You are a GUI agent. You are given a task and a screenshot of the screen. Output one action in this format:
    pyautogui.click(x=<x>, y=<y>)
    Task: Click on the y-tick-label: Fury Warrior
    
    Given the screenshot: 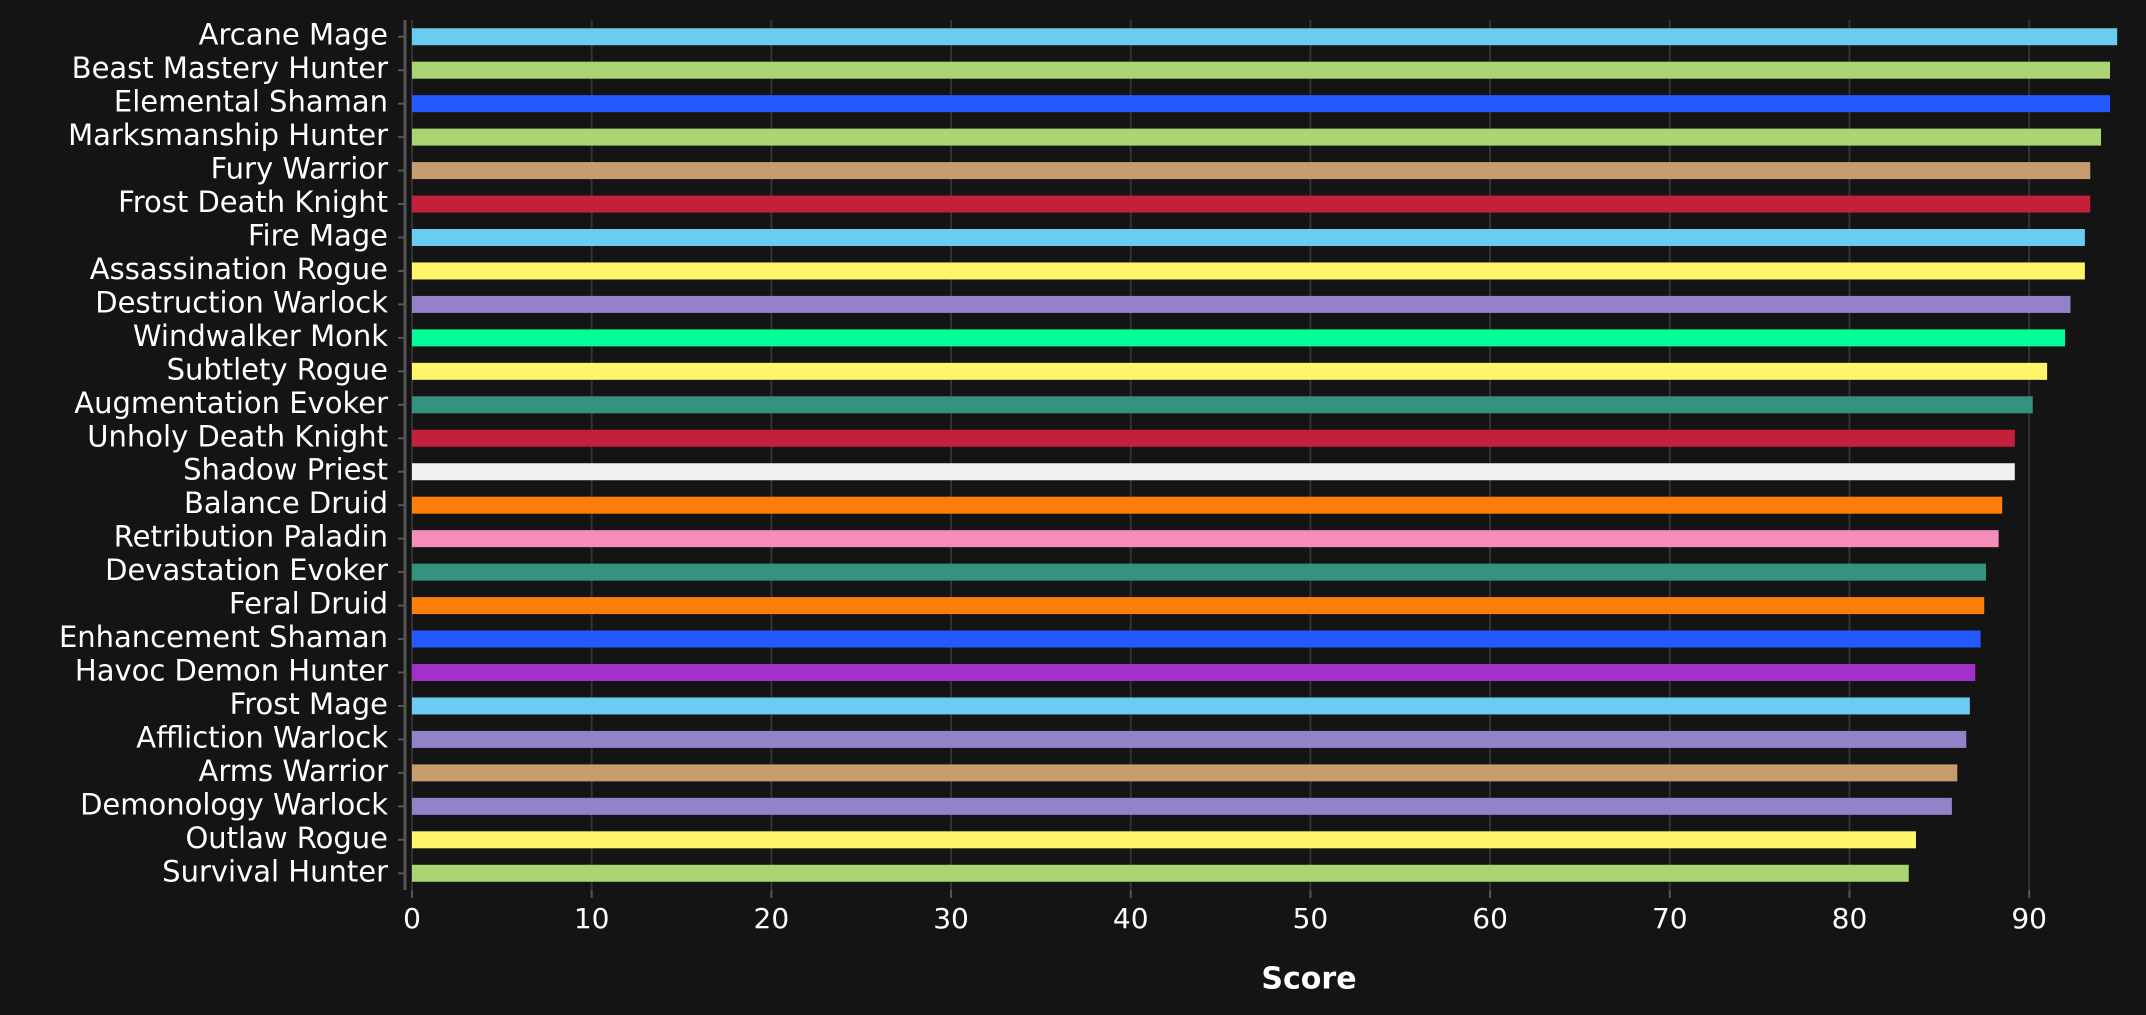 What is the action you would take?
    pyautogui.click(x=300, y=169)
    